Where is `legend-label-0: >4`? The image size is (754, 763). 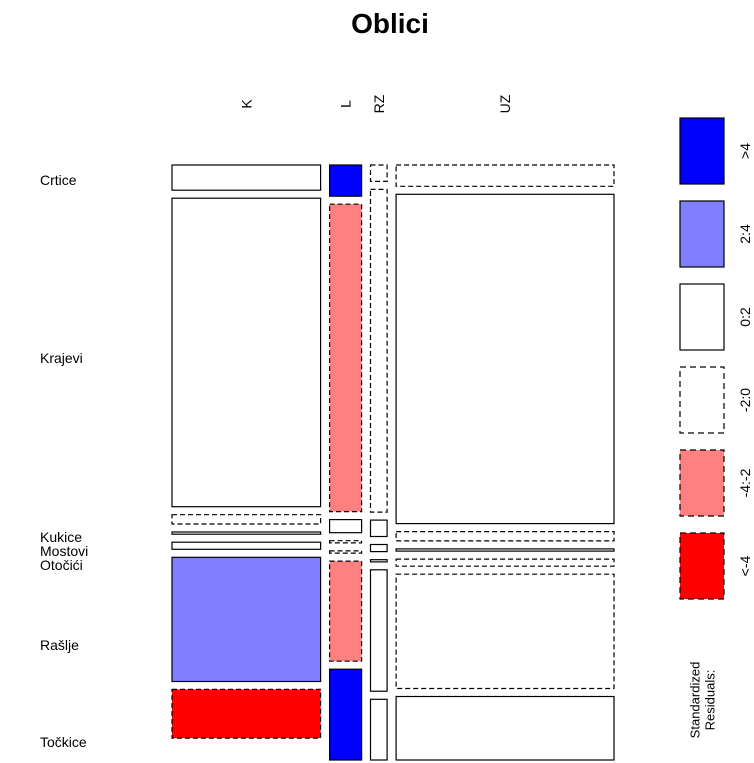
legend-label-0: >4 is located at coordinates (745, 151).